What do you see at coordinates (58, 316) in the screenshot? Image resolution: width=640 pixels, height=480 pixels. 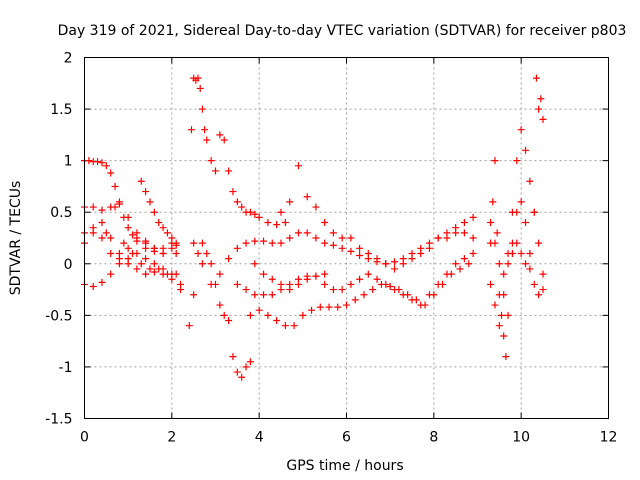 I see `y-tick-label: -0.5` at bounding box center [58, 316].